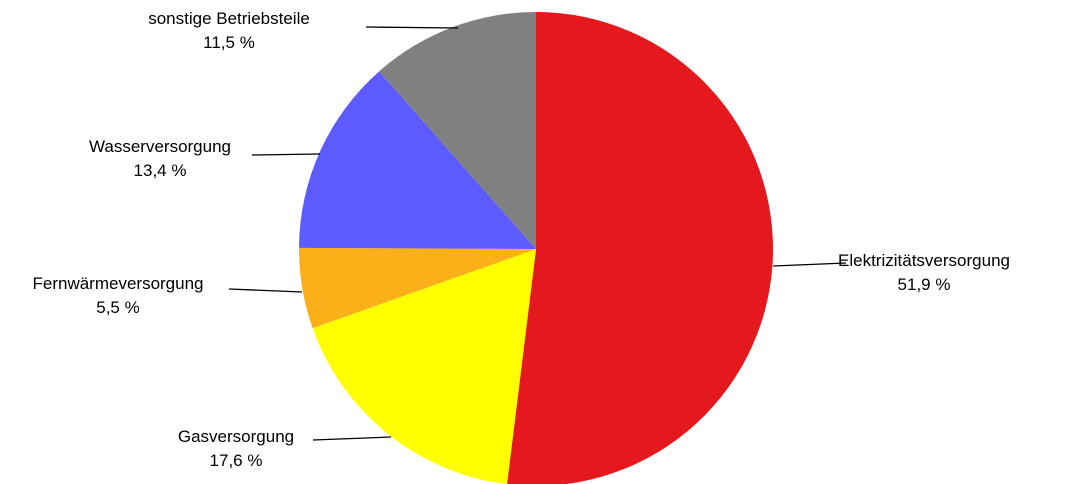  What do you see at coordinates (924, 260) in the screenshot?
I see `slice-label: Elektrizitätsversorgung` at bounding box center [924, 260].